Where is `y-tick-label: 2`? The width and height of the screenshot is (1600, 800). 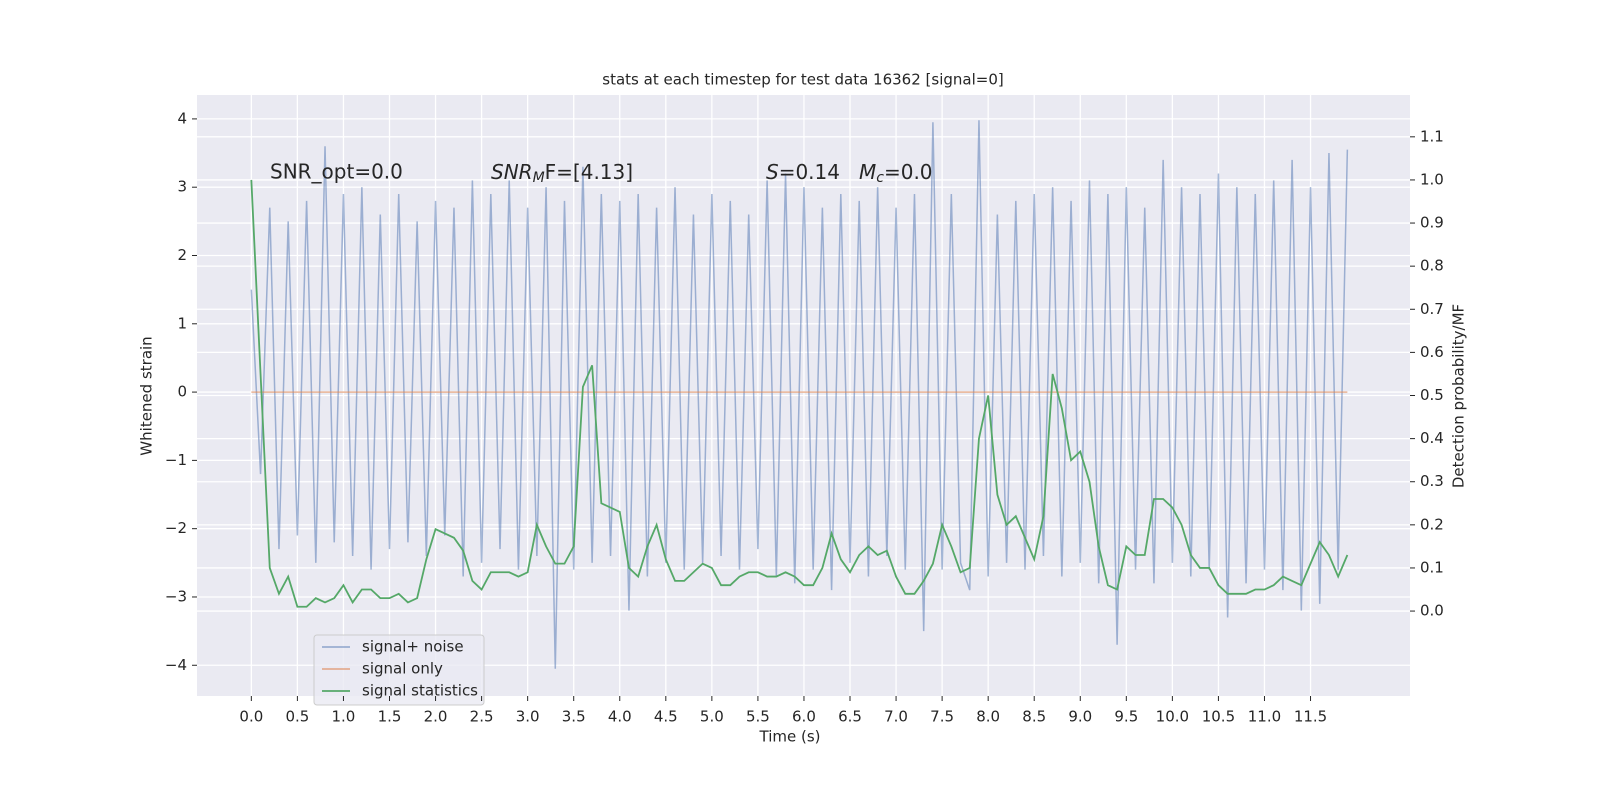 y-tick-label: 2 is located at coordinates (182, 255).